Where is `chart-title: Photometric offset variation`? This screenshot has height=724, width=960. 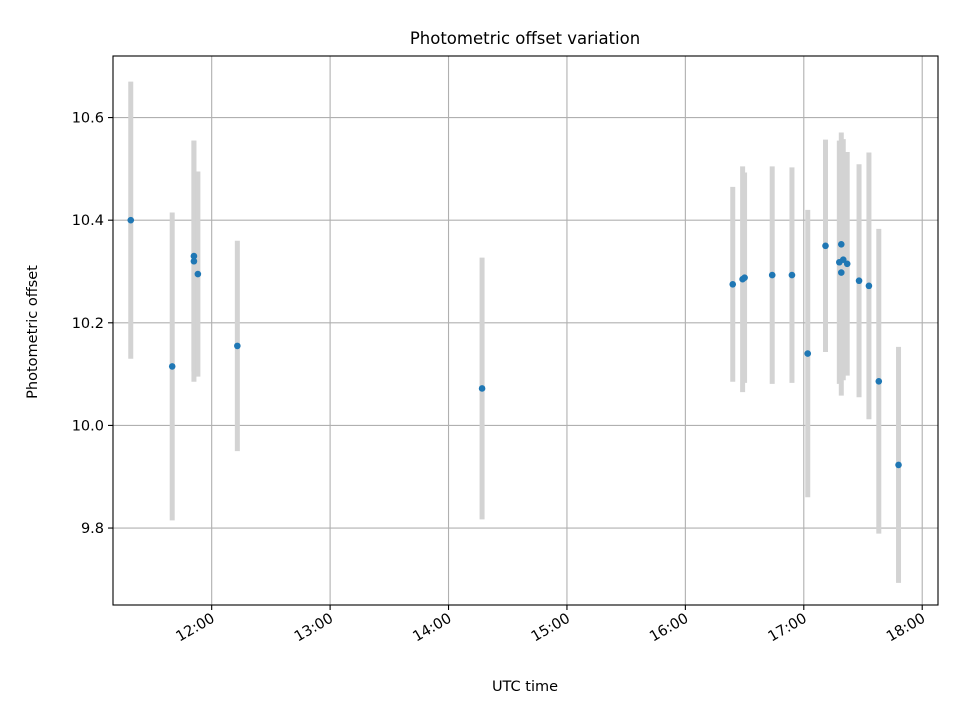
chart-title: Photometric offset variation is located at coordinates (525, 38).